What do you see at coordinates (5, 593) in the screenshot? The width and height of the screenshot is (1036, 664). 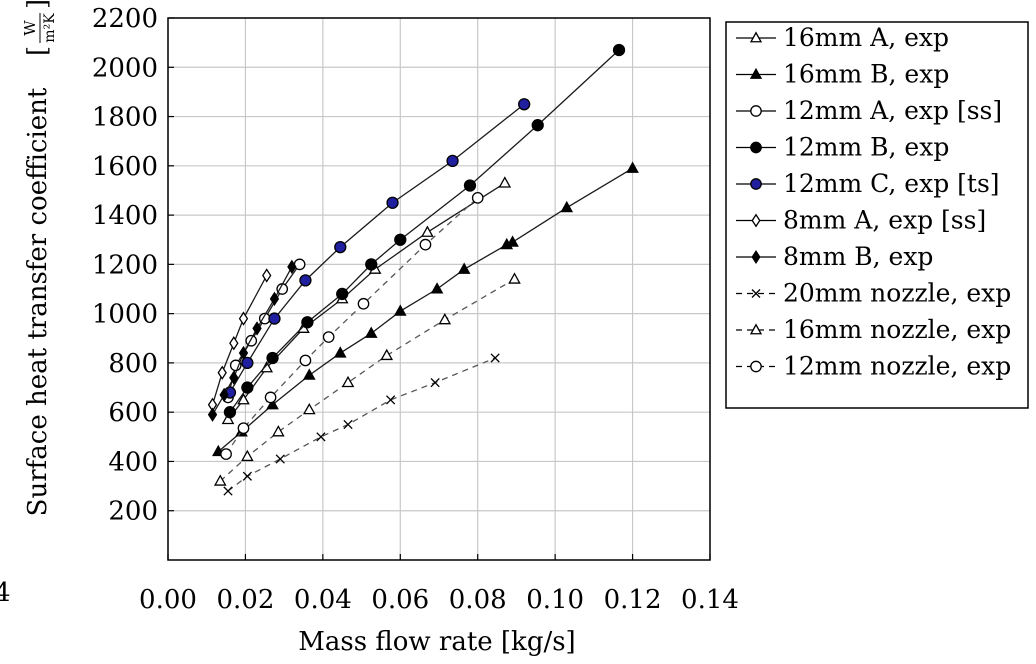 I see `margin-number: 4` at bounding box center [5, 593].